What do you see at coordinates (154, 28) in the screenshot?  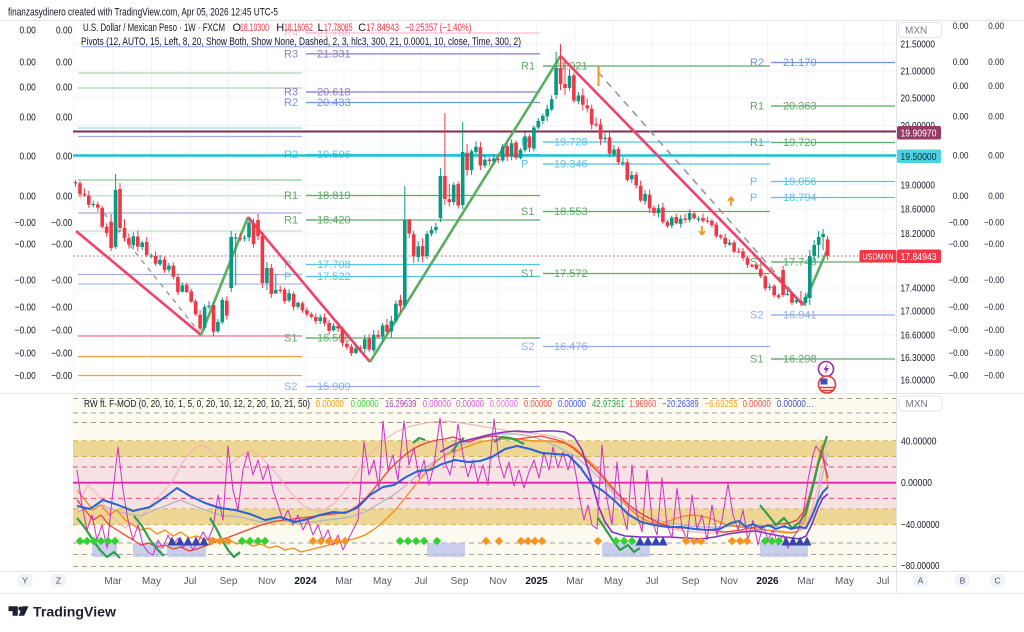 I see `svg-text:U.S. Dollar / Mexican Peso · 1: U.S. Dollar / Mexican Peso · 1W · FXCM` at bounding box center [154, 28].